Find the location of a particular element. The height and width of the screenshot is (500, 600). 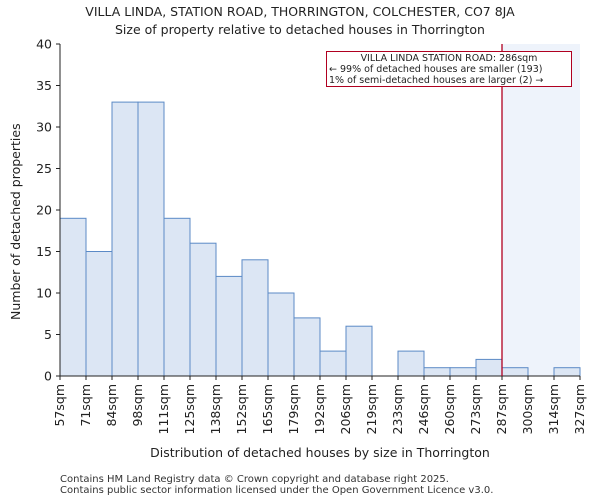

bar-165sqm is located at coordinates (281, 334).